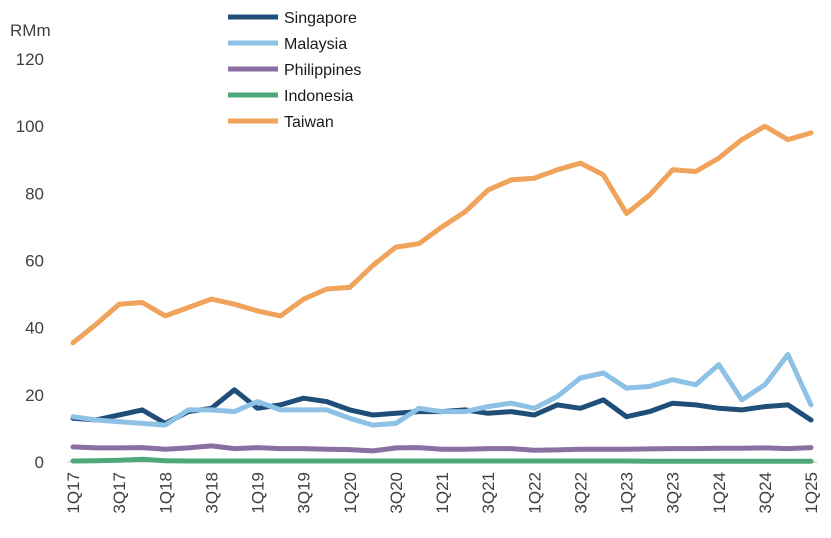 The height and width of the screenshot is (538, 831). Describe the element at coordinates (765, 493) in the screenshot. I see `x-tick-label: 3Q24` at that location.